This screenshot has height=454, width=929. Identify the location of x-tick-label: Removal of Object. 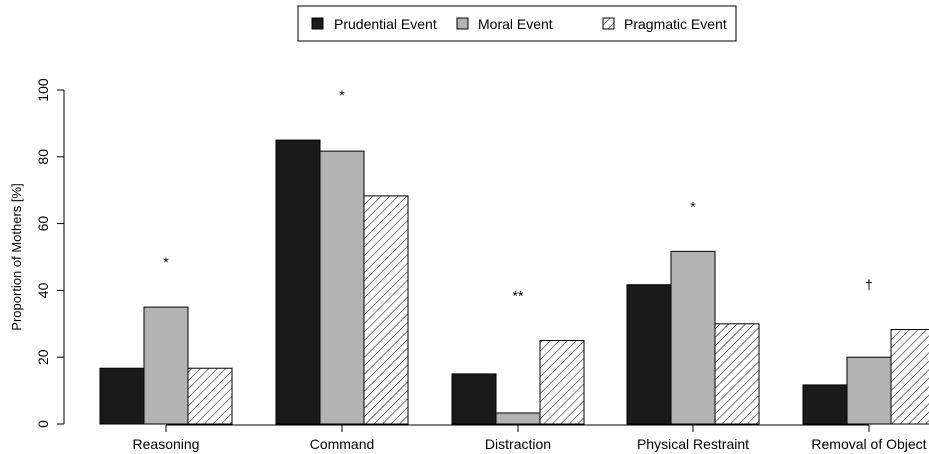
(868, 444).